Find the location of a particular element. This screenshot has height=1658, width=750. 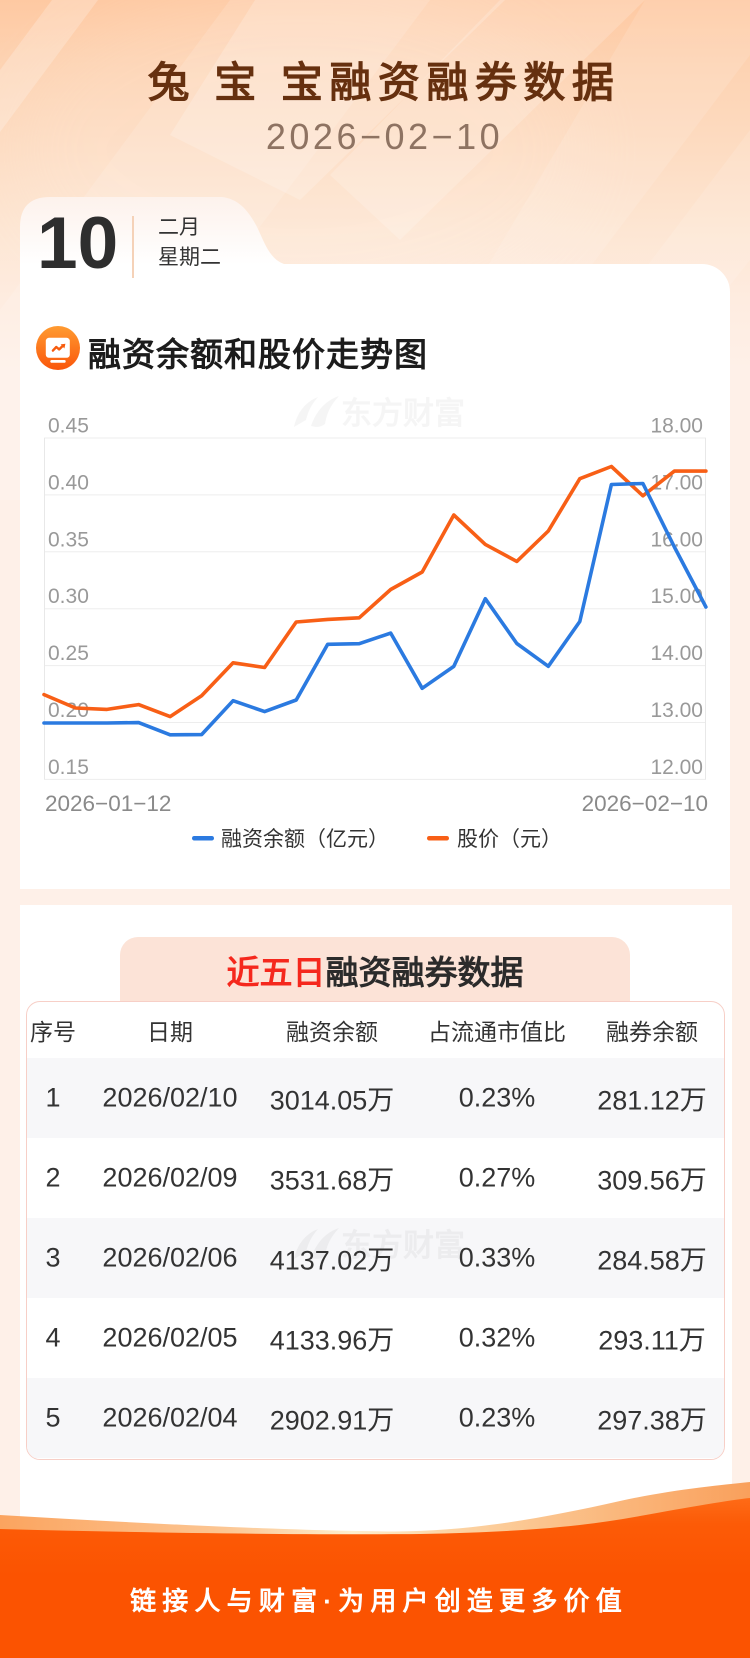

svg-text: 16.00 is located at coordinates (676, 539).